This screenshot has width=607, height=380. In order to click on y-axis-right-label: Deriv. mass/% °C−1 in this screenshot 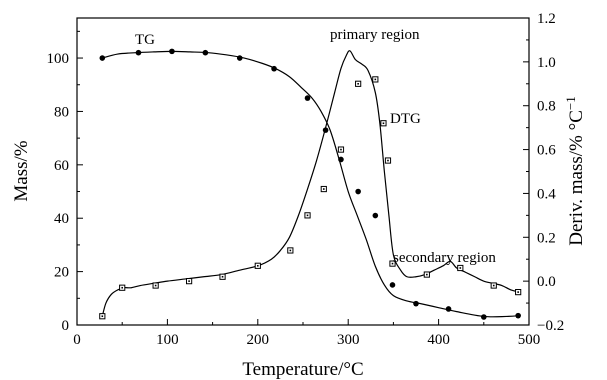, I will do `click(575, 171)`.